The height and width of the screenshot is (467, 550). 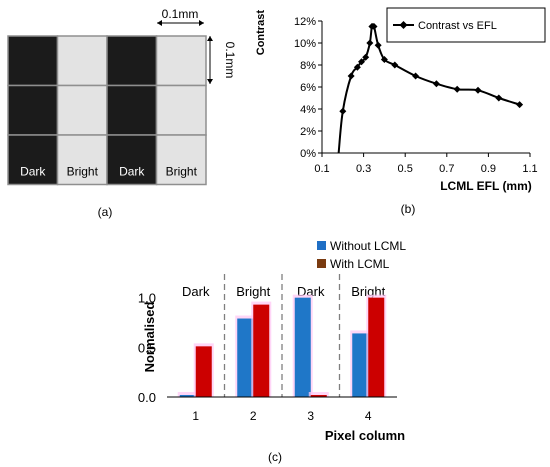 What do you see at coordinates (529, 169) in the screenshot?
I see `b-x-tick-label: 1.1` at bounding box center [529, 169].